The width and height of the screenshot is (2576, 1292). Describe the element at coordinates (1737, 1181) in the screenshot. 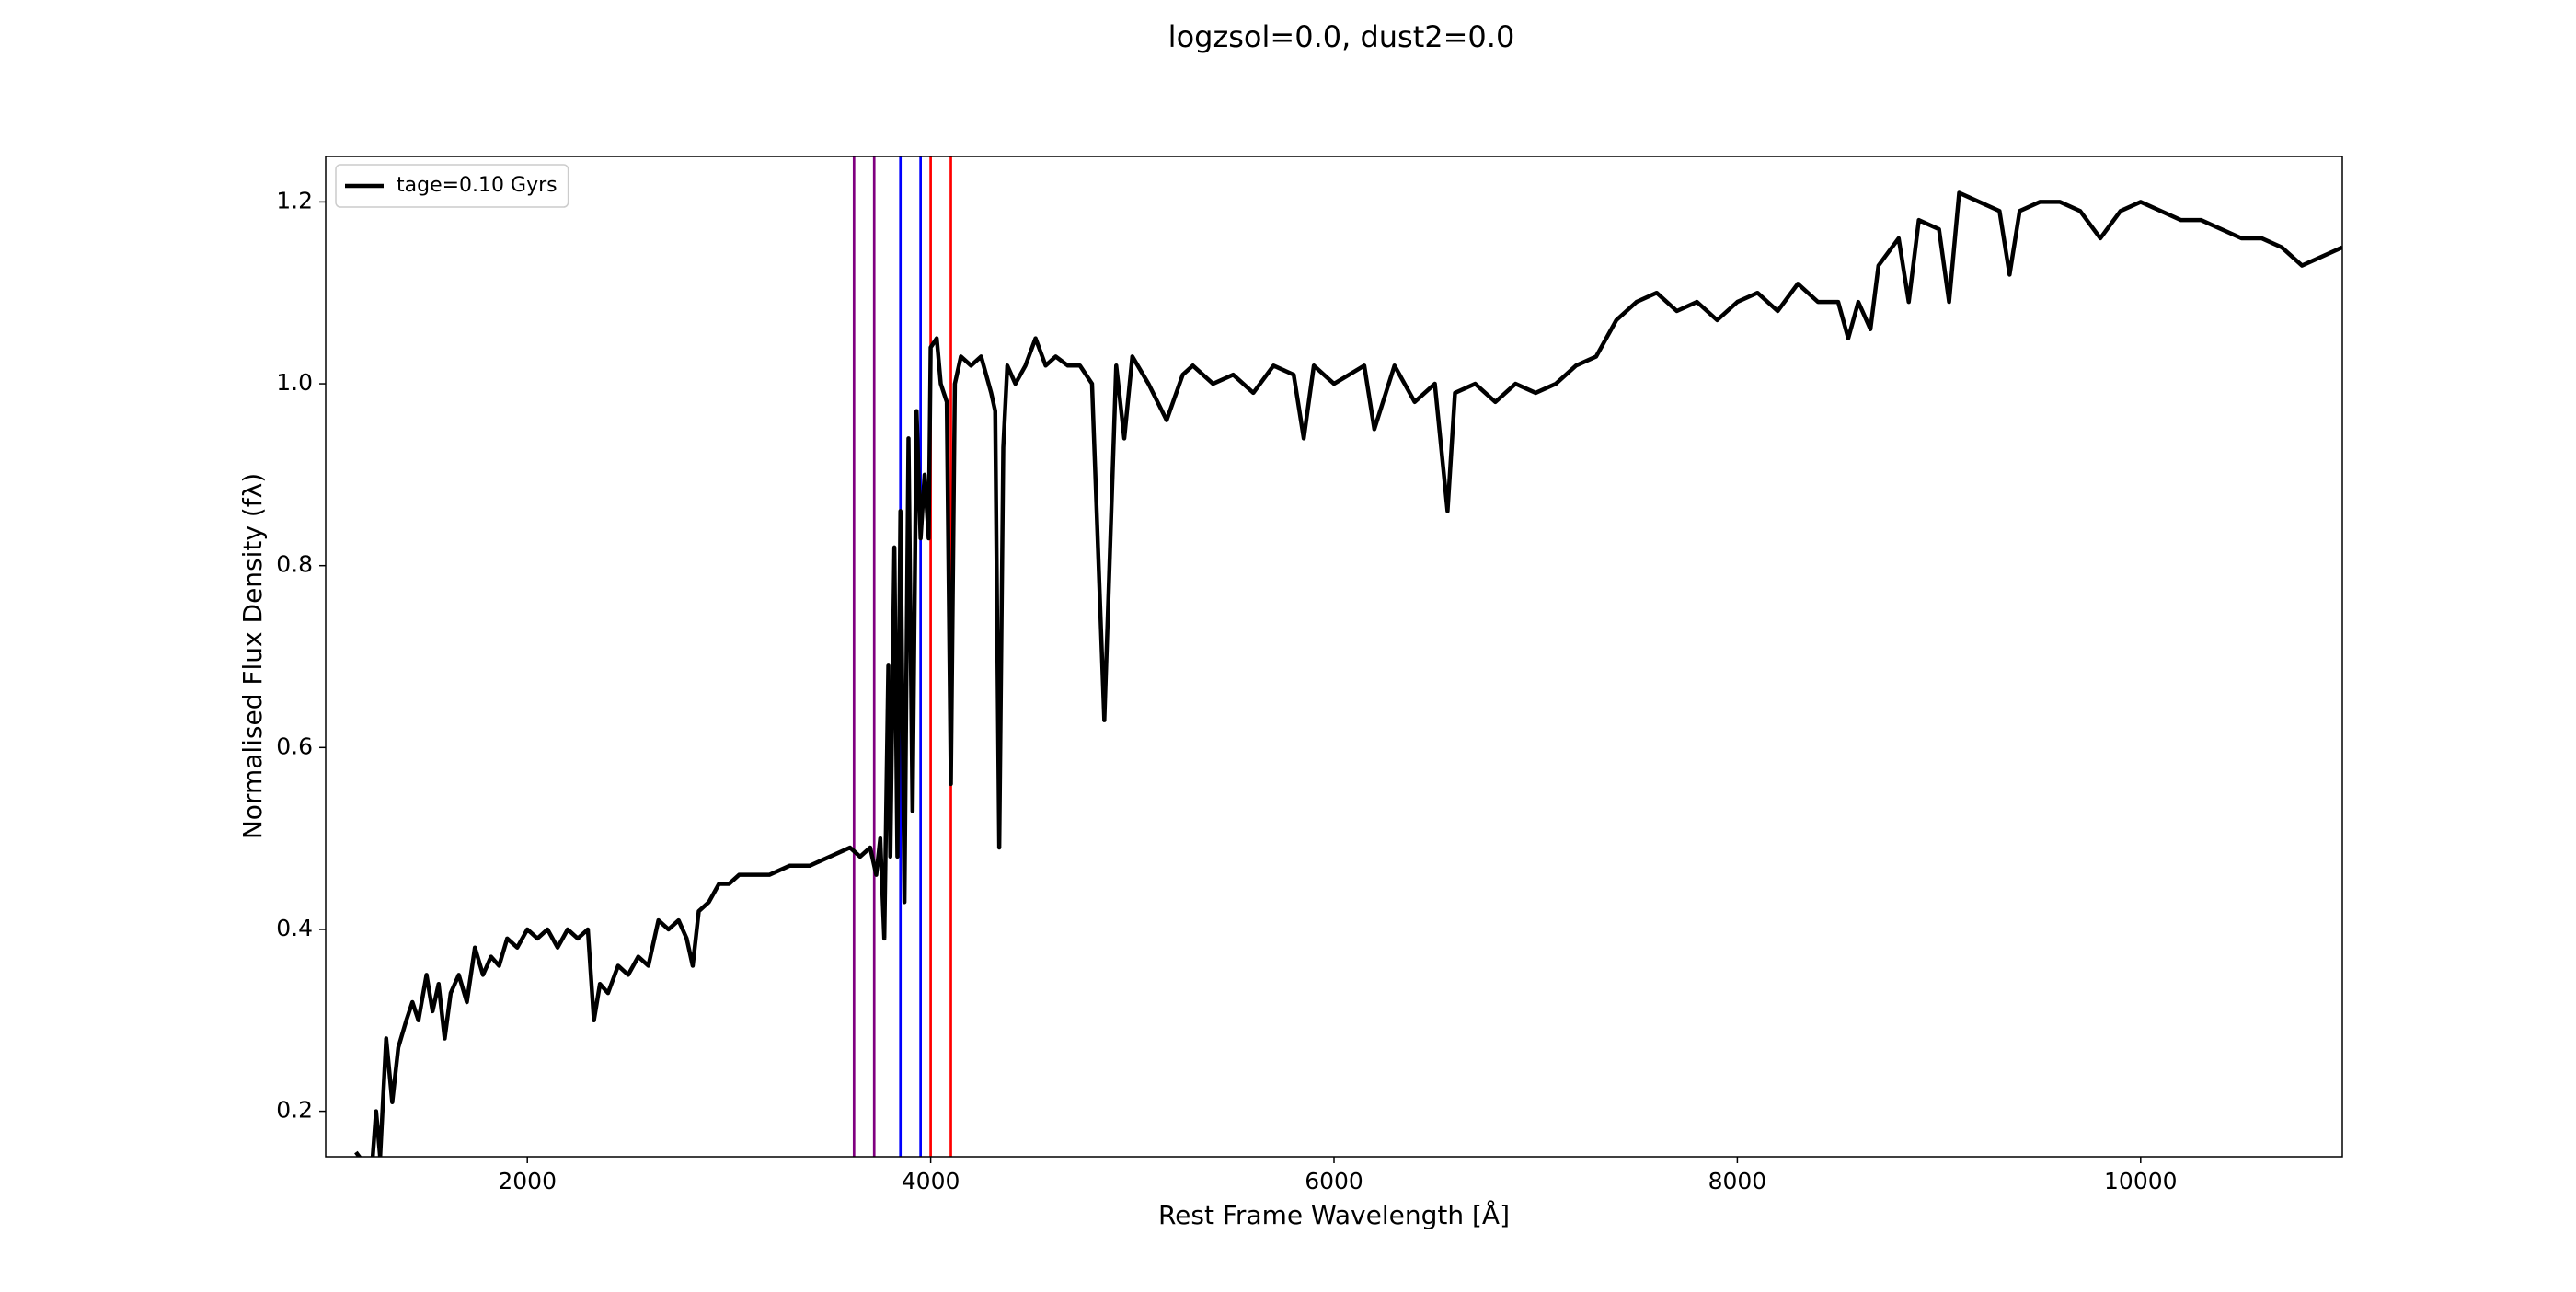

I see `x-tick-label: 8000` at that location.